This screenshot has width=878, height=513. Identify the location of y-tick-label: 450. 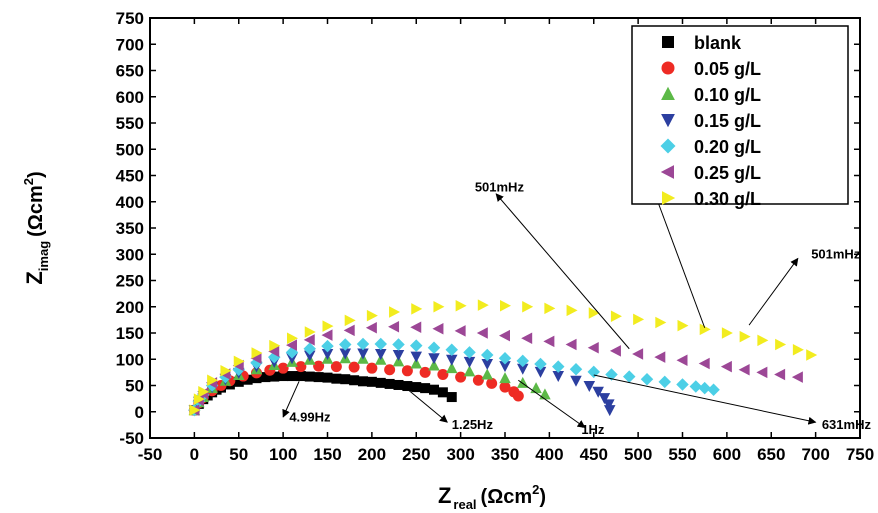
(130, 176).